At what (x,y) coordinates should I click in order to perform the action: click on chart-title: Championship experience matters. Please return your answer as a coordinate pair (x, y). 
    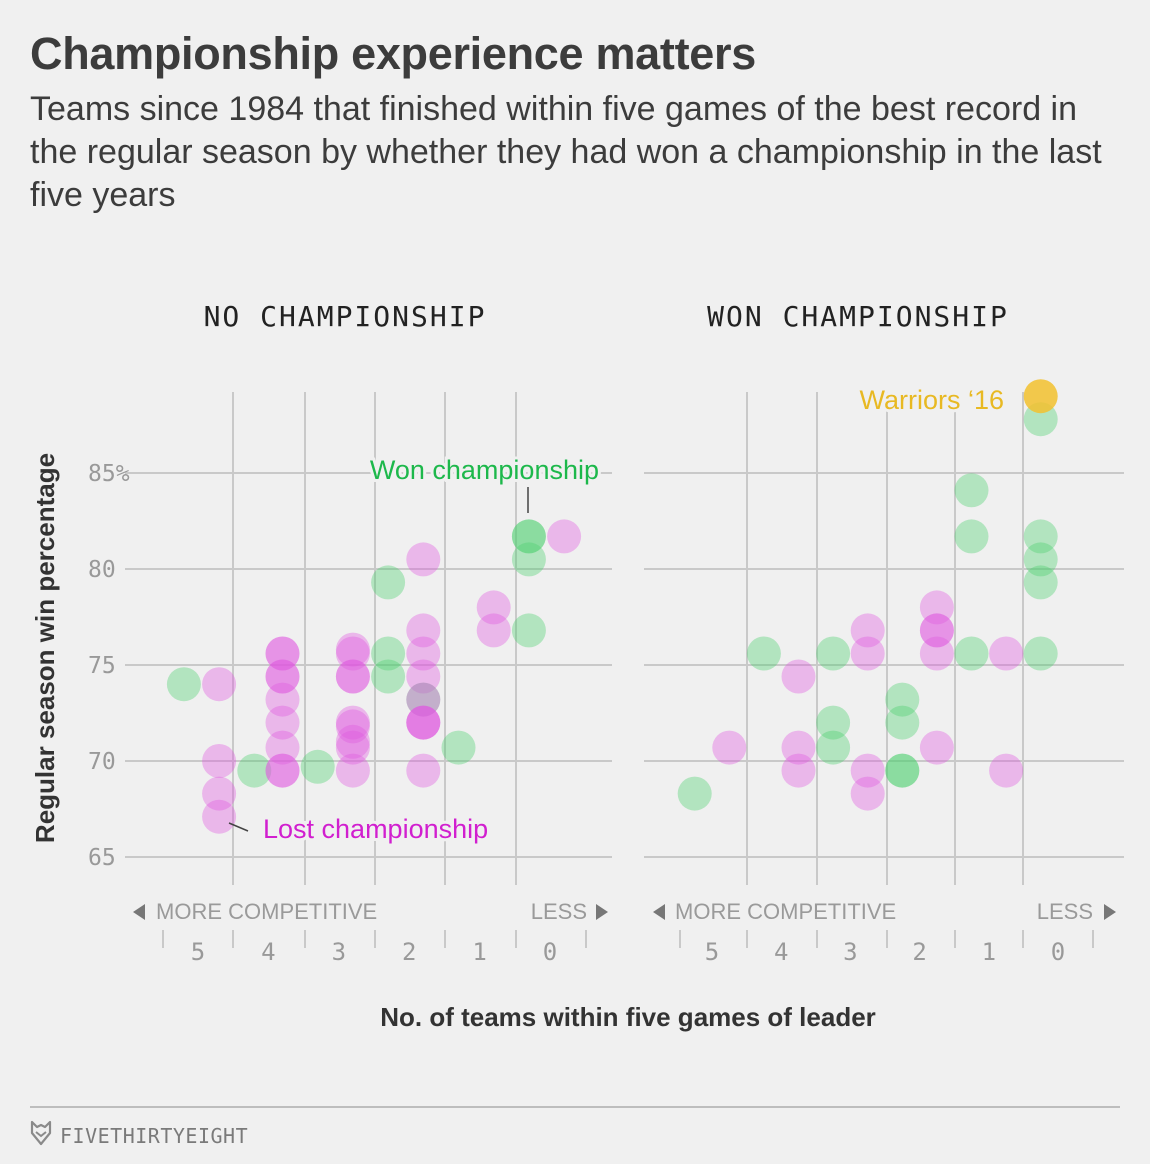
    Looking at the image, I should click on (393, 53).